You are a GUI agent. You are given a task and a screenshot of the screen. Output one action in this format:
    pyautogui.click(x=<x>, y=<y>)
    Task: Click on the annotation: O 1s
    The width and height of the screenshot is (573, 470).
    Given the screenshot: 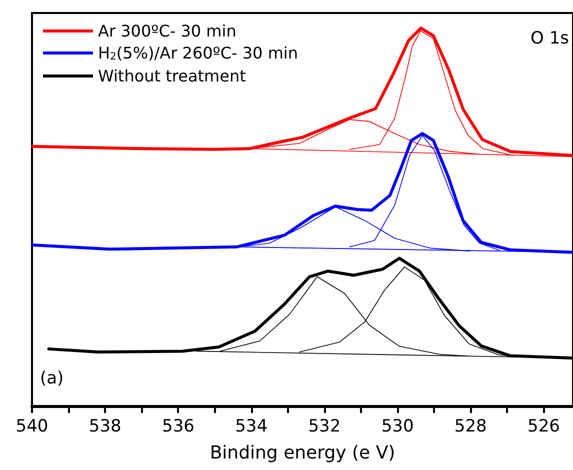 What is the action you would take?
    pyautogui.click(x=550, y=38)
    